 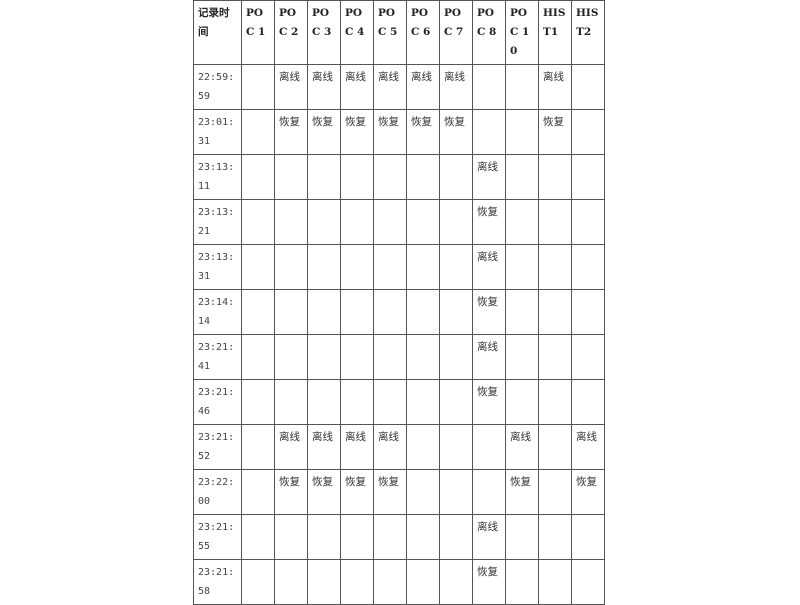 What do you see at coordinates (217, 447) in the screenshot?
I see `timestamp-cell: 23:21:52` at bounding box center [217, 447].